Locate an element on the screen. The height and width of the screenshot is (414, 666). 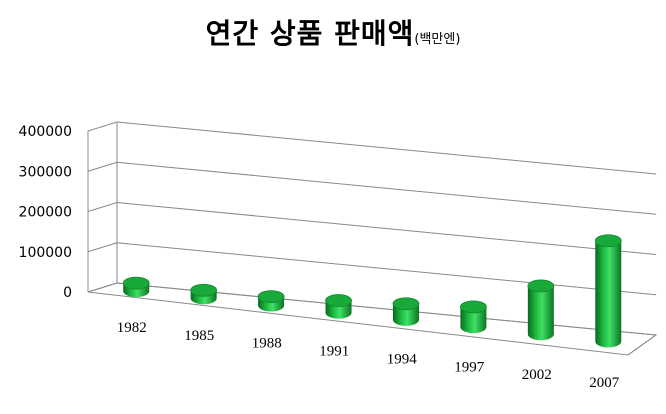
chart-title: 연간 상품 판매액(백만엔) is located at coordinates (333, 32).